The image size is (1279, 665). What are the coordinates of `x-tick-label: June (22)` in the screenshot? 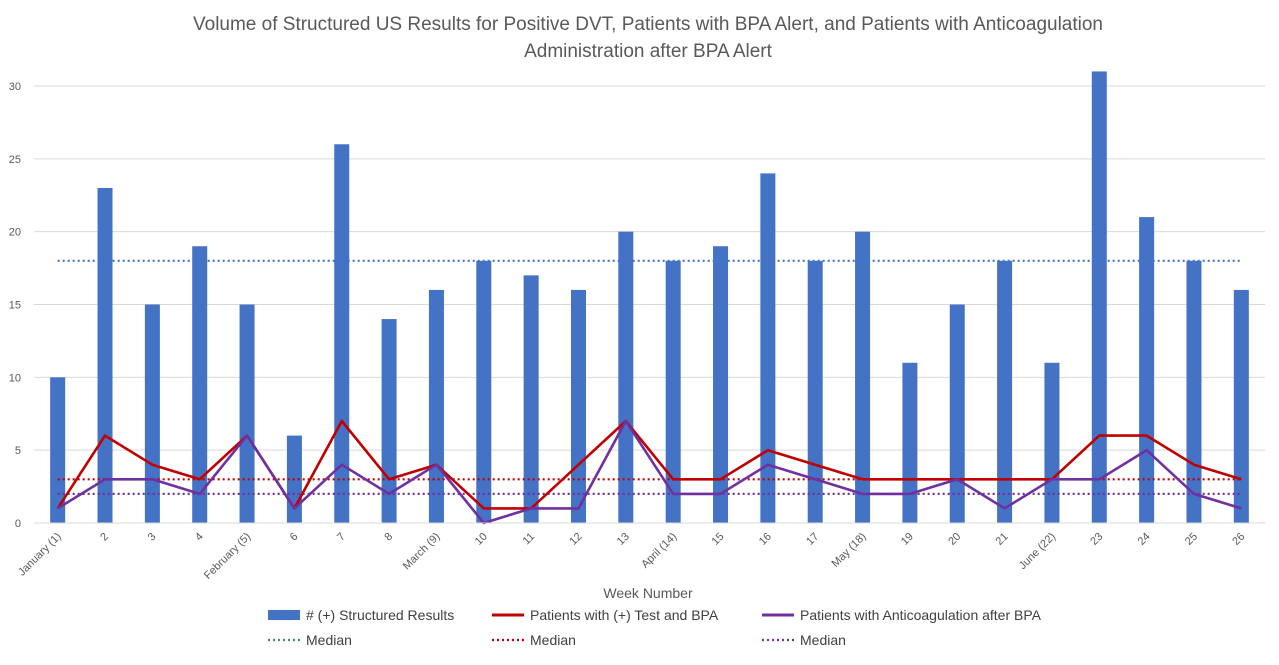 It's located at (1037, 551).